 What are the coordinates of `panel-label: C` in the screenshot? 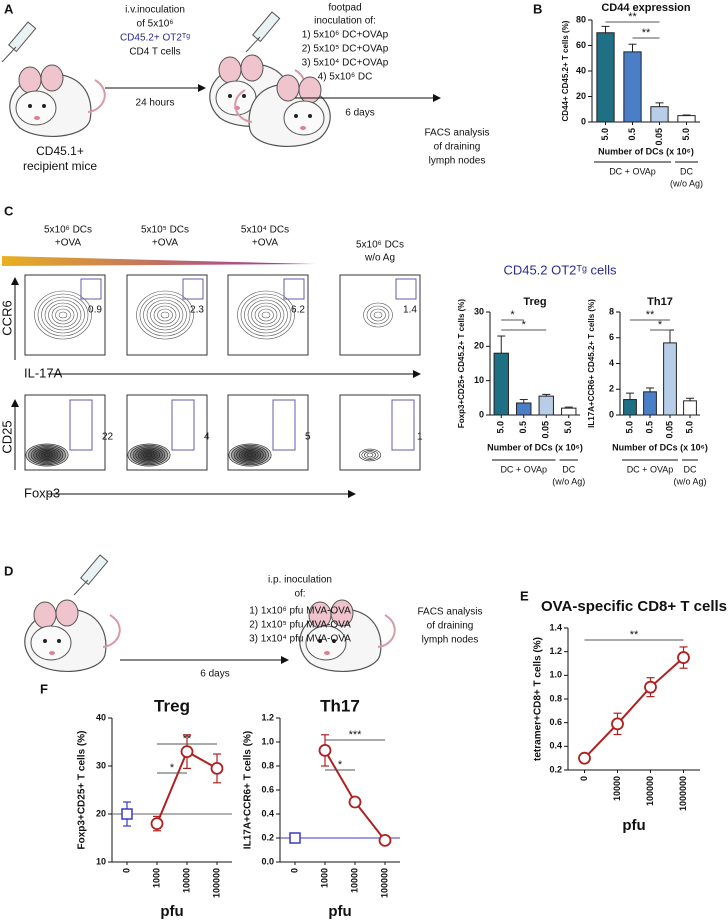 It's located at (9, 210).